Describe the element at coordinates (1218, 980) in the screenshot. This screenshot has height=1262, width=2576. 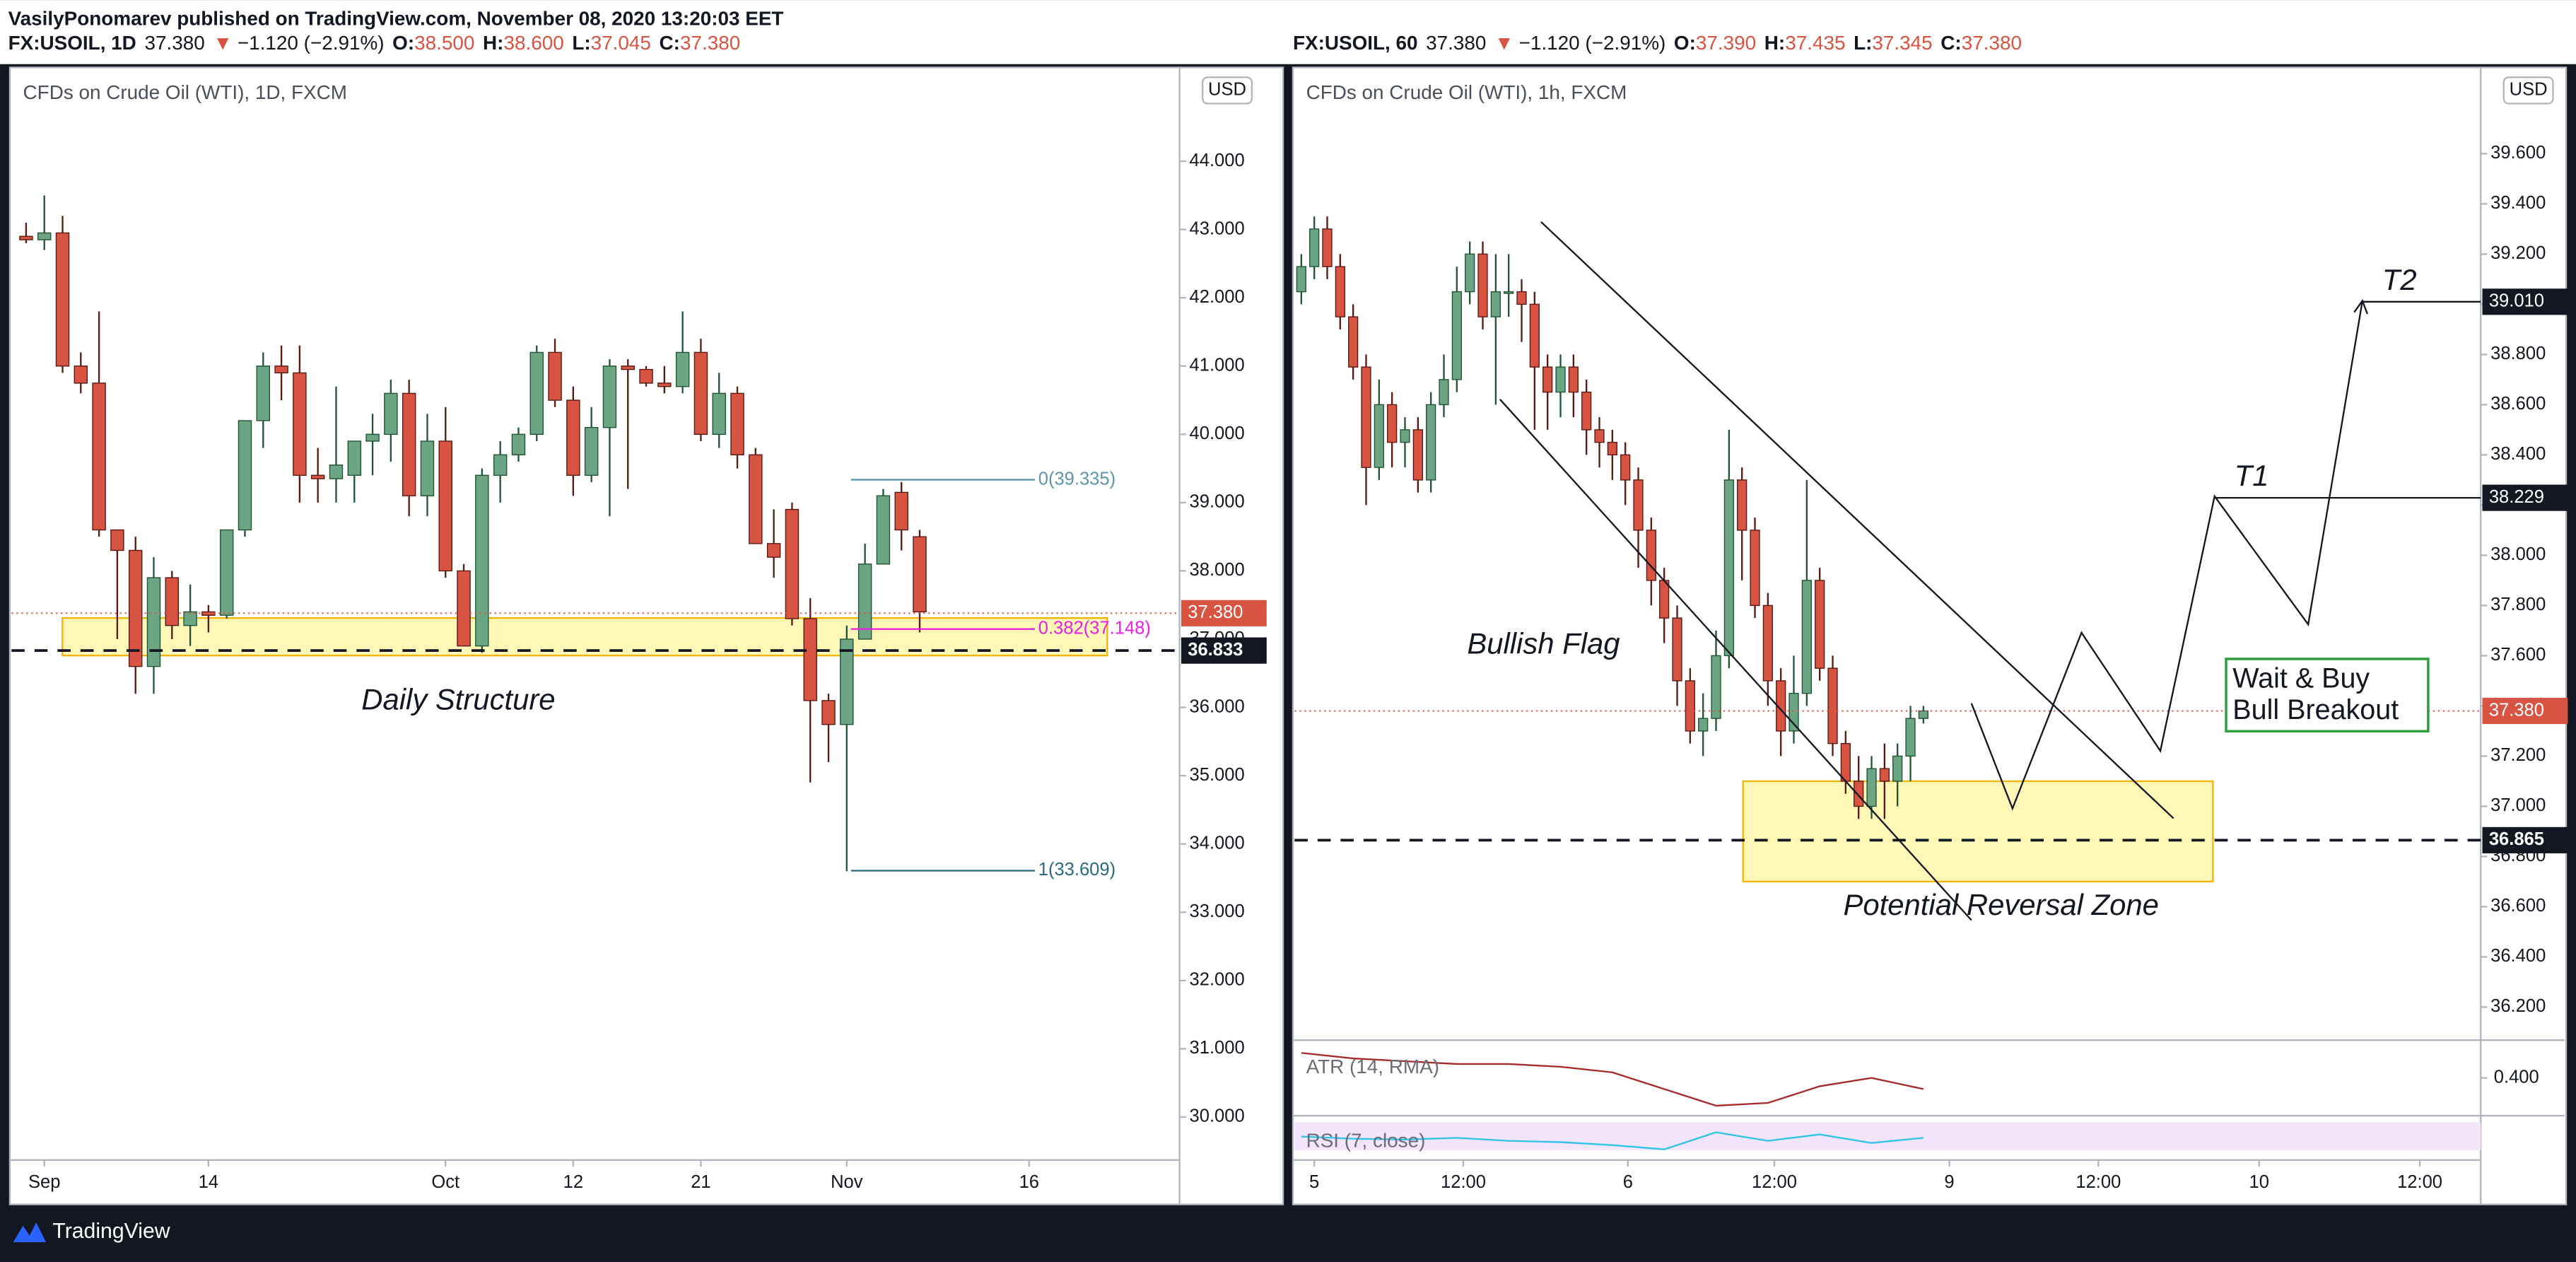
I see `y-tick-label: 32.000` at that location.